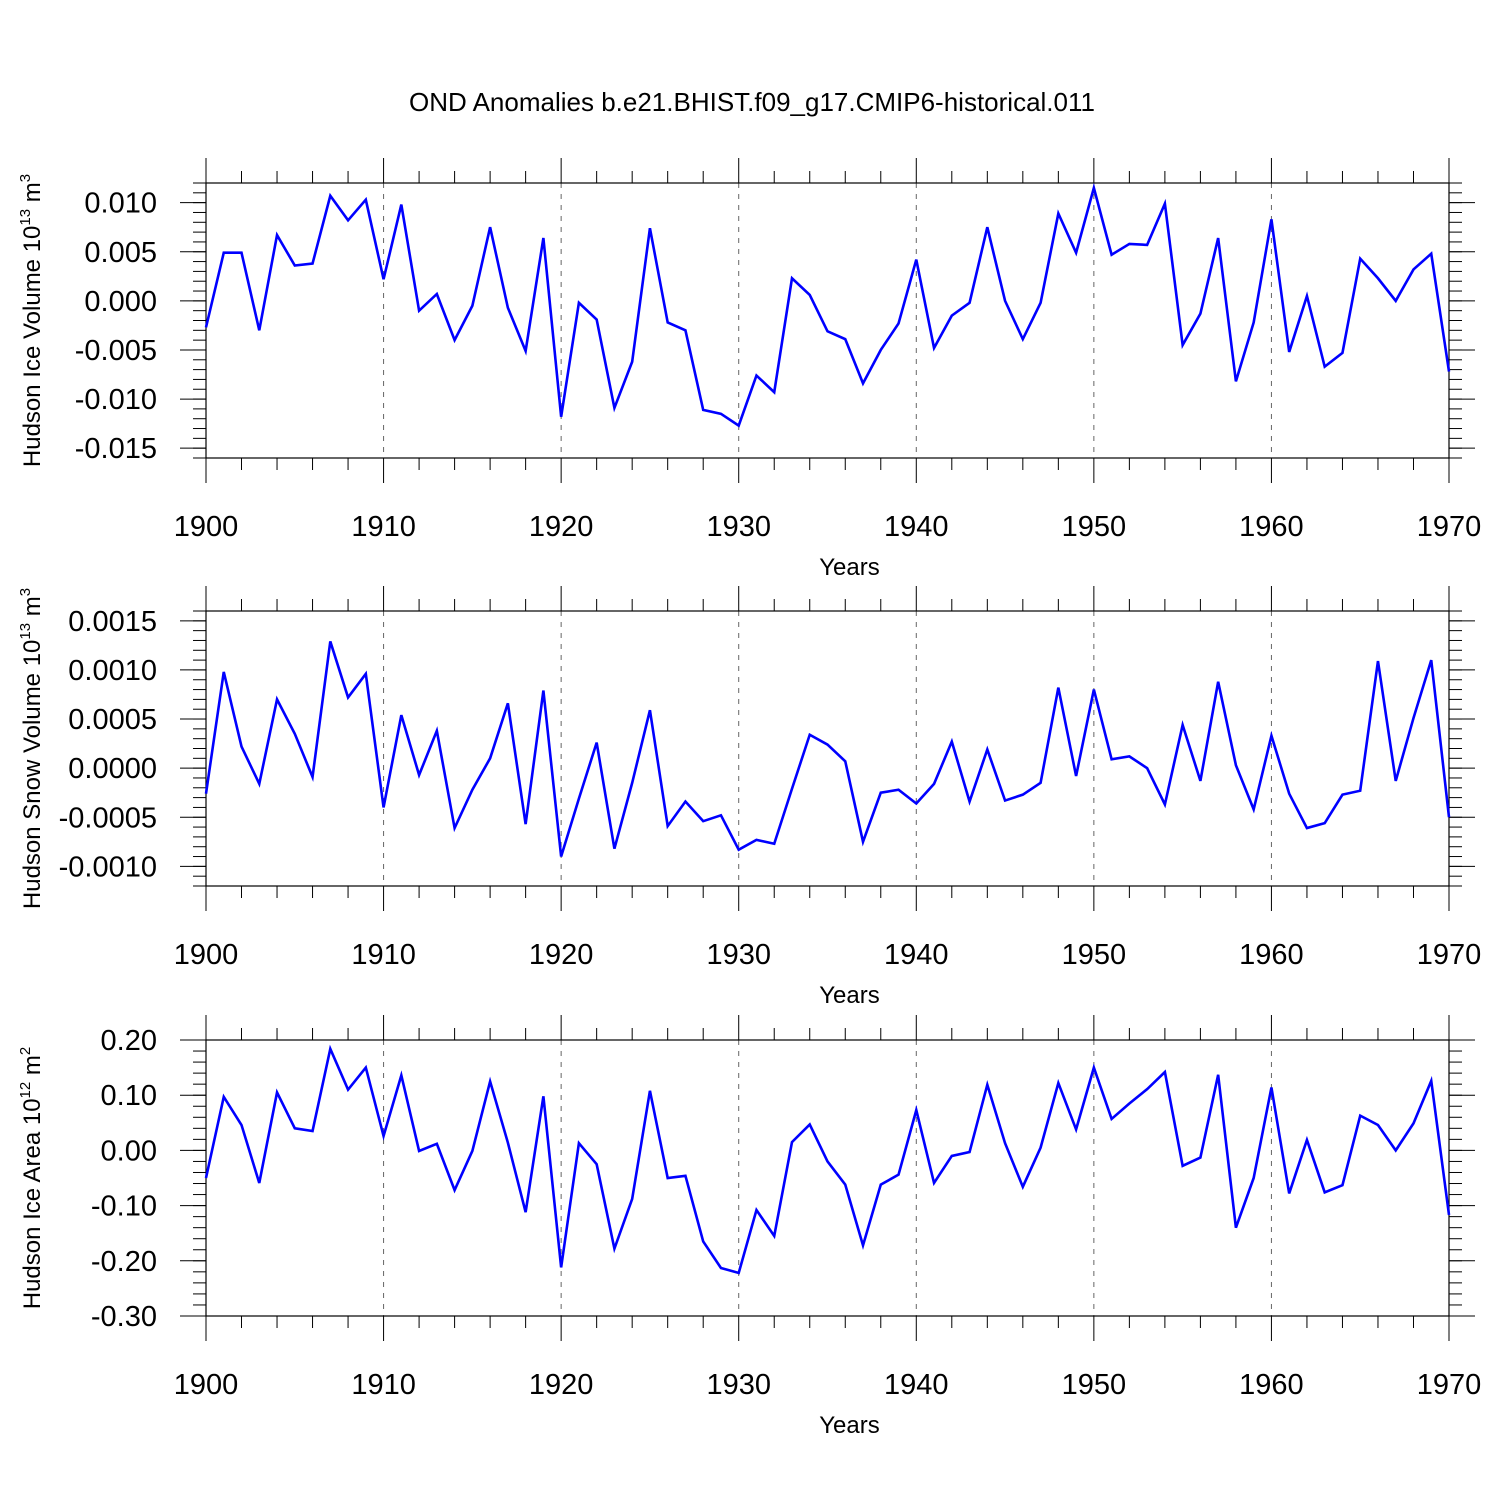 This screenshot has width=1500, height=1500. Describe the element at coordinates (116, 351) in the screenshot. I see `y-tick-label: -0.005` at that location.